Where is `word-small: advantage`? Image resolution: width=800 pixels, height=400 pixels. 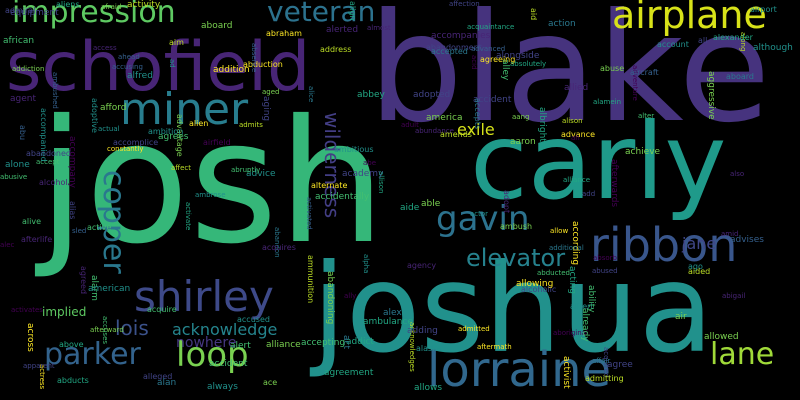
word-small: advantage is located at coordinates (179, 135).